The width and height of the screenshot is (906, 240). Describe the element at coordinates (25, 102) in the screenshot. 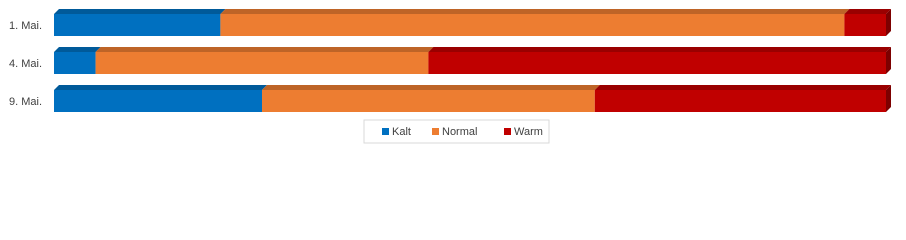

I see `y-tick-label: 9. Mai.` at that location.